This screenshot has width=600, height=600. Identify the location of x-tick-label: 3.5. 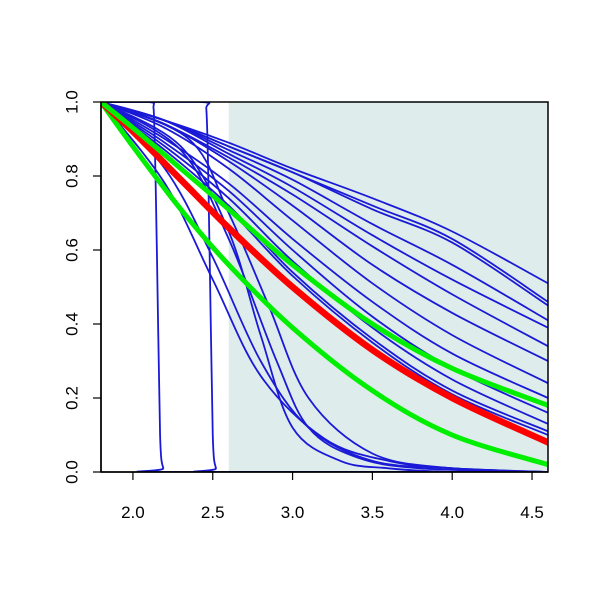
(373, 512).